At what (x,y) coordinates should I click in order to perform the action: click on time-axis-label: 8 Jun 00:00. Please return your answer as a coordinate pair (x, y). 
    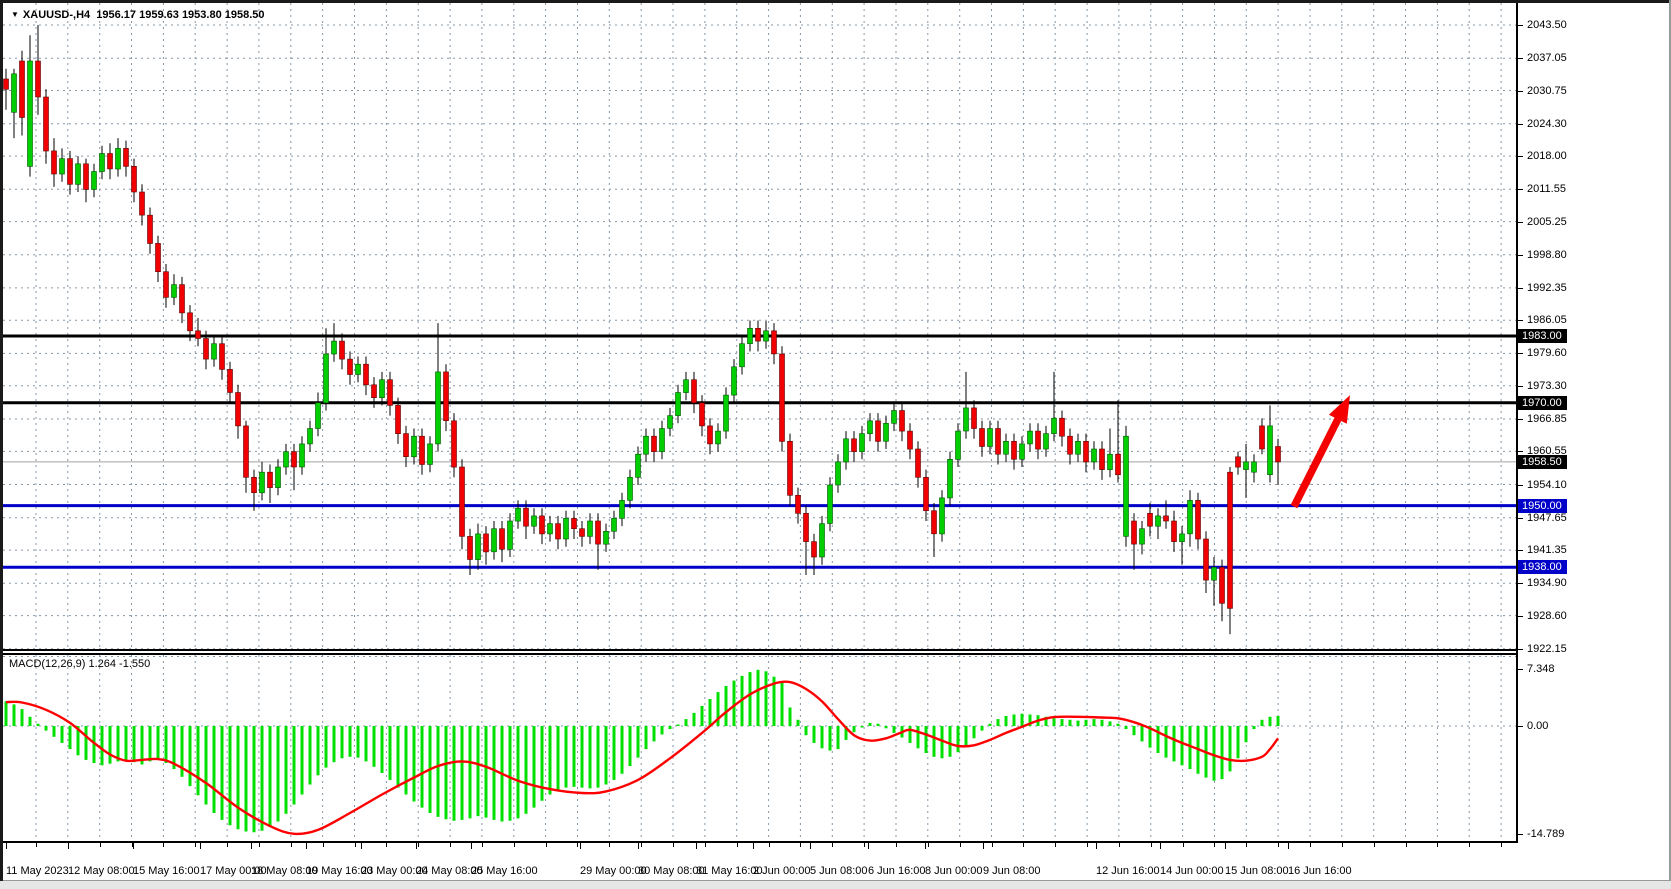
    Looking at the image, I should click on (954, 871).